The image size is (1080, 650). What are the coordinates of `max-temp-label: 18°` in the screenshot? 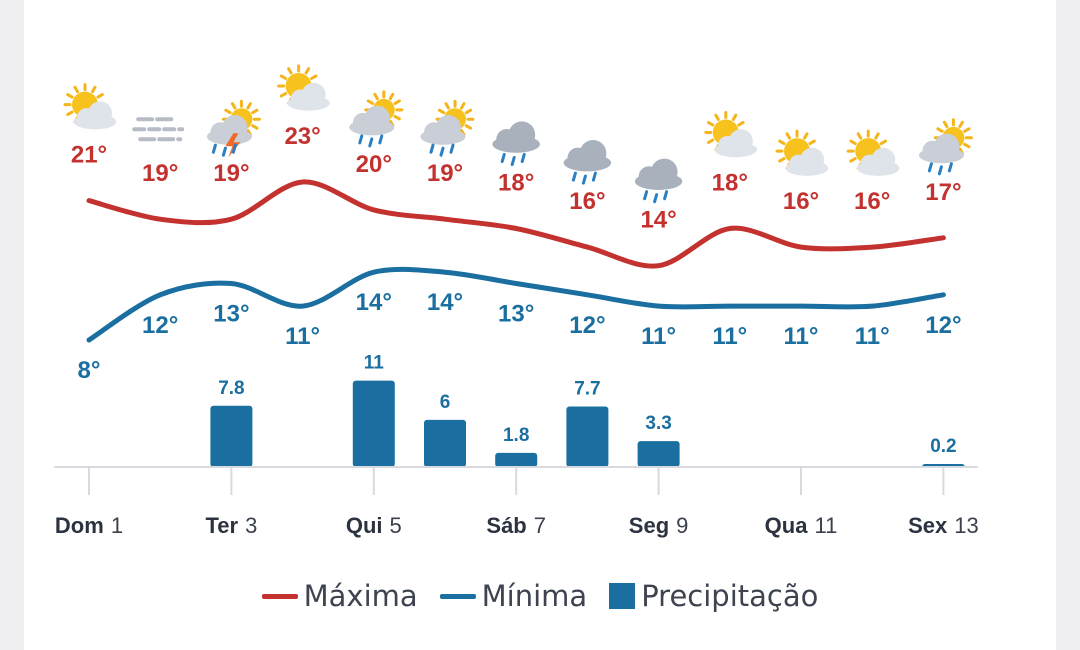 It's located at (730, 183).